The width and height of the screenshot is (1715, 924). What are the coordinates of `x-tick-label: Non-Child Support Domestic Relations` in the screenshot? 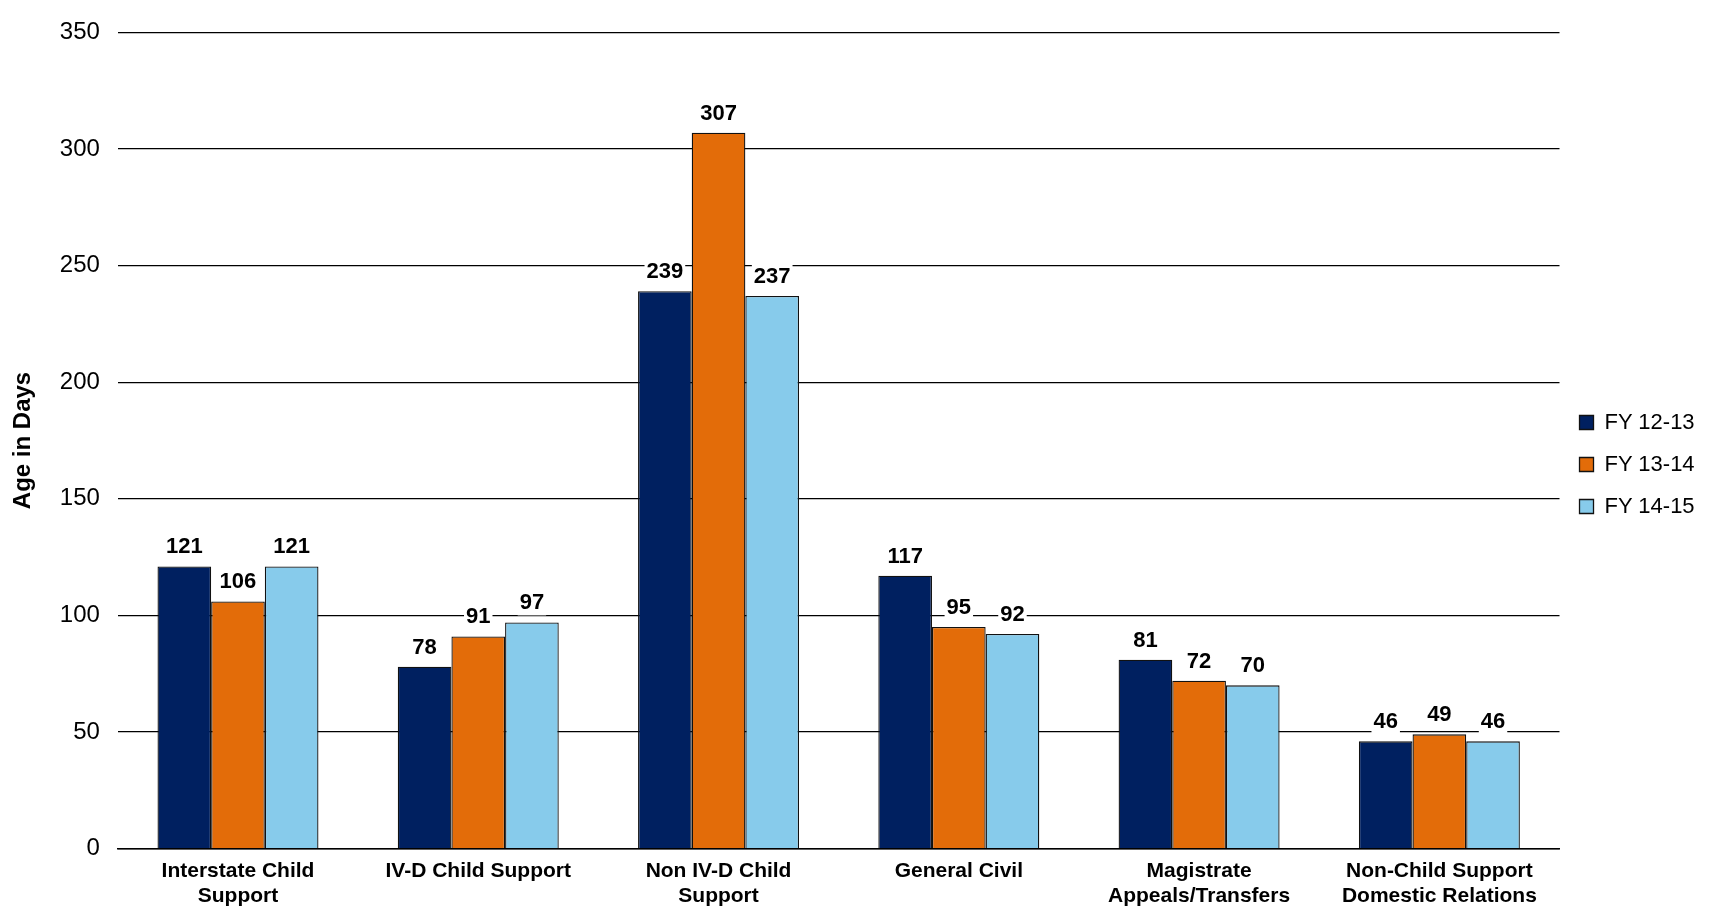 It's located at (1439, 882).